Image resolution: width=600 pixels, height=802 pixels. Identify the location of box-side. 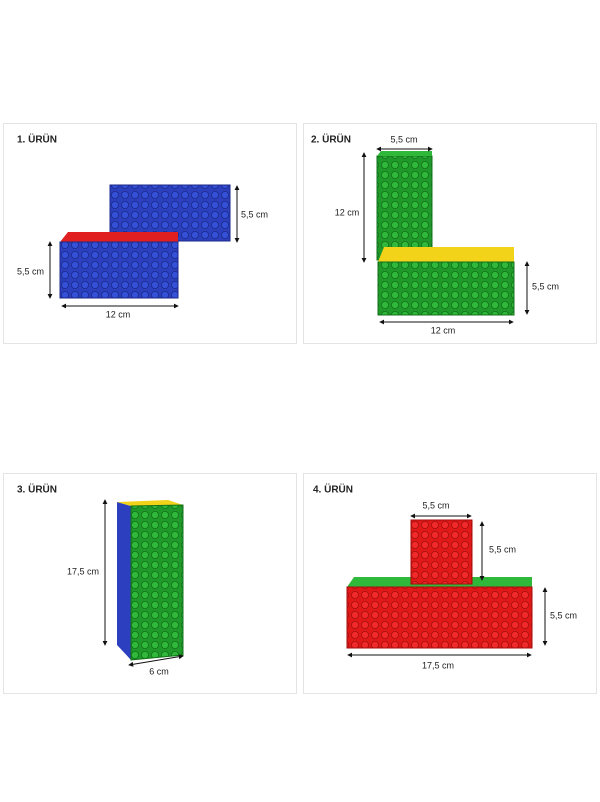
(124, 581).